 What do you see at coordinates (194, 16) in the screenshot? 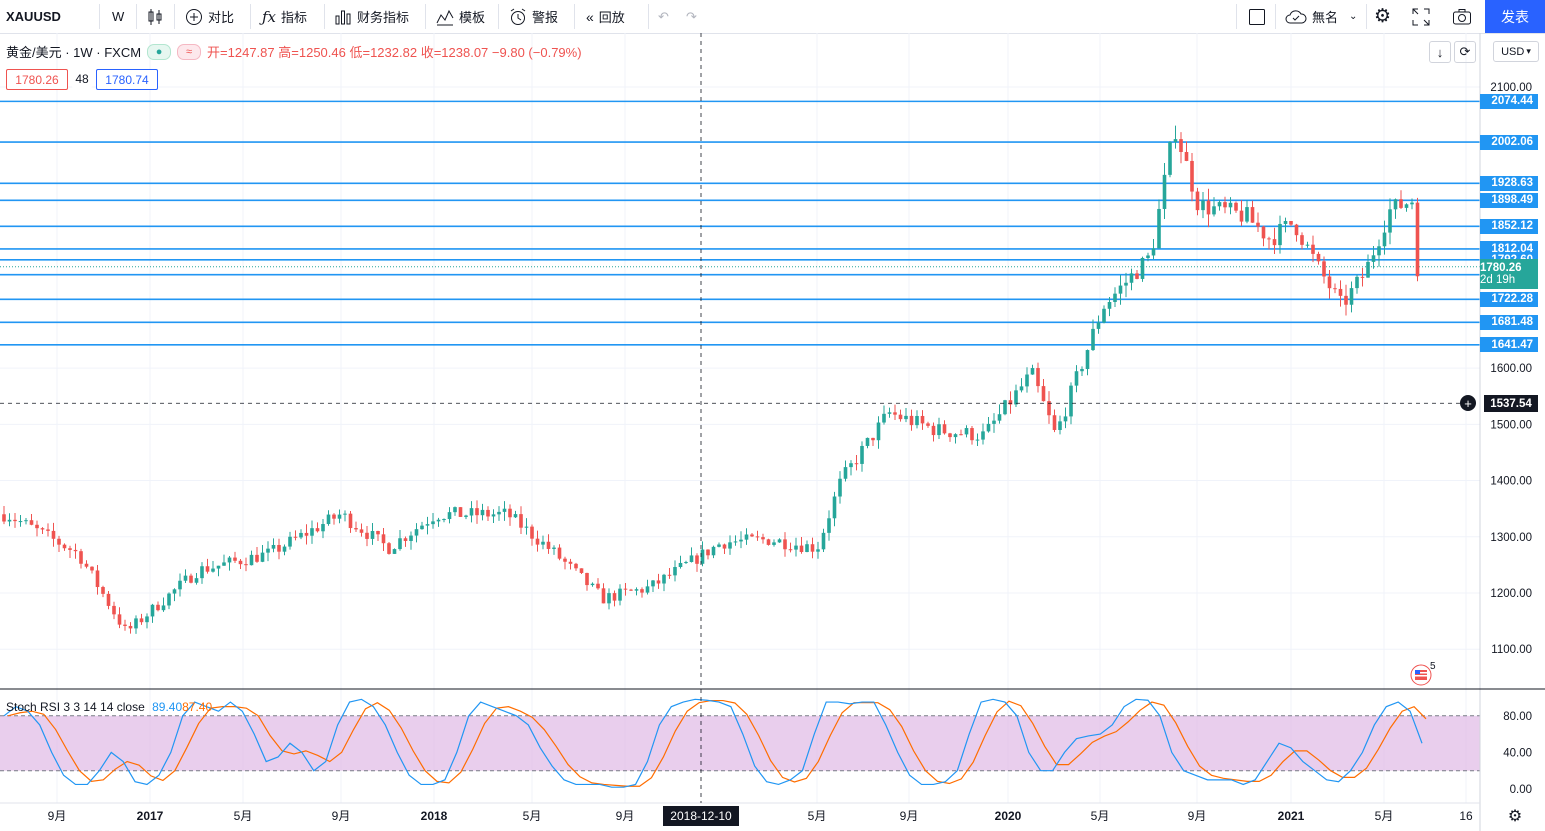
I see `plus-circle-icon` at bounding box center [194, 16].